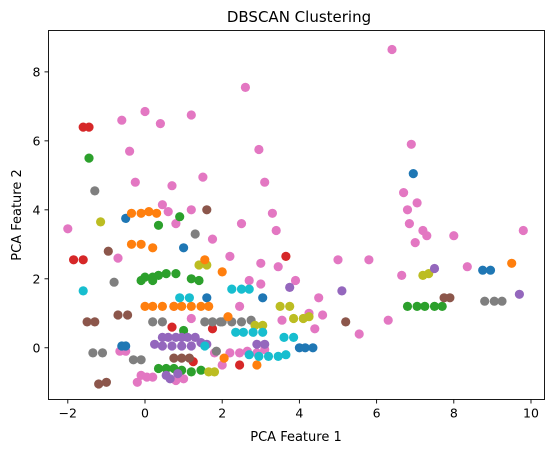  I want to click on y-tick-label: 6, so click(37, 140).